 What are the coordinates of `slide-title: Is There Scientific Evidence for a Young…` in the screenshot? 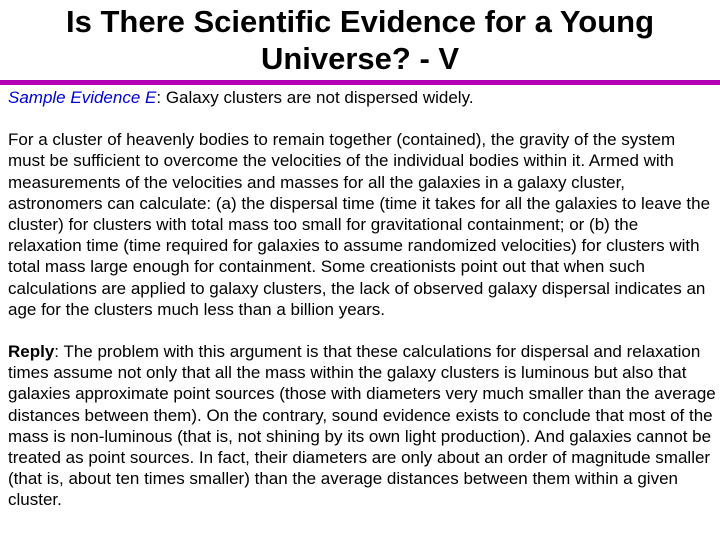 It's located at (360, 40).